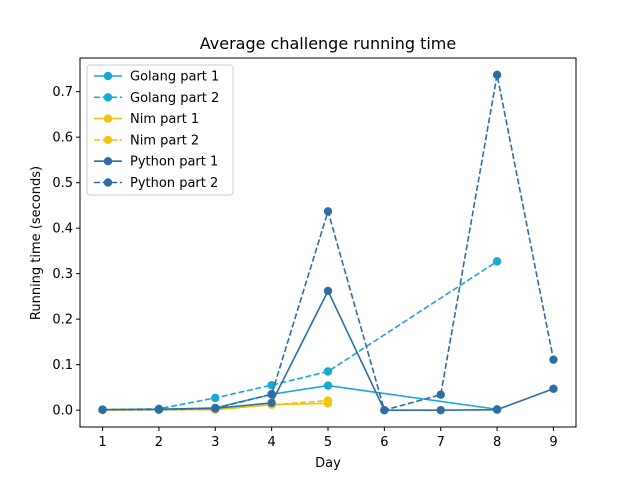  Describe the element at coordinates (441, 442) in the screenshot. I see `x-tick-label: 7` at that location.